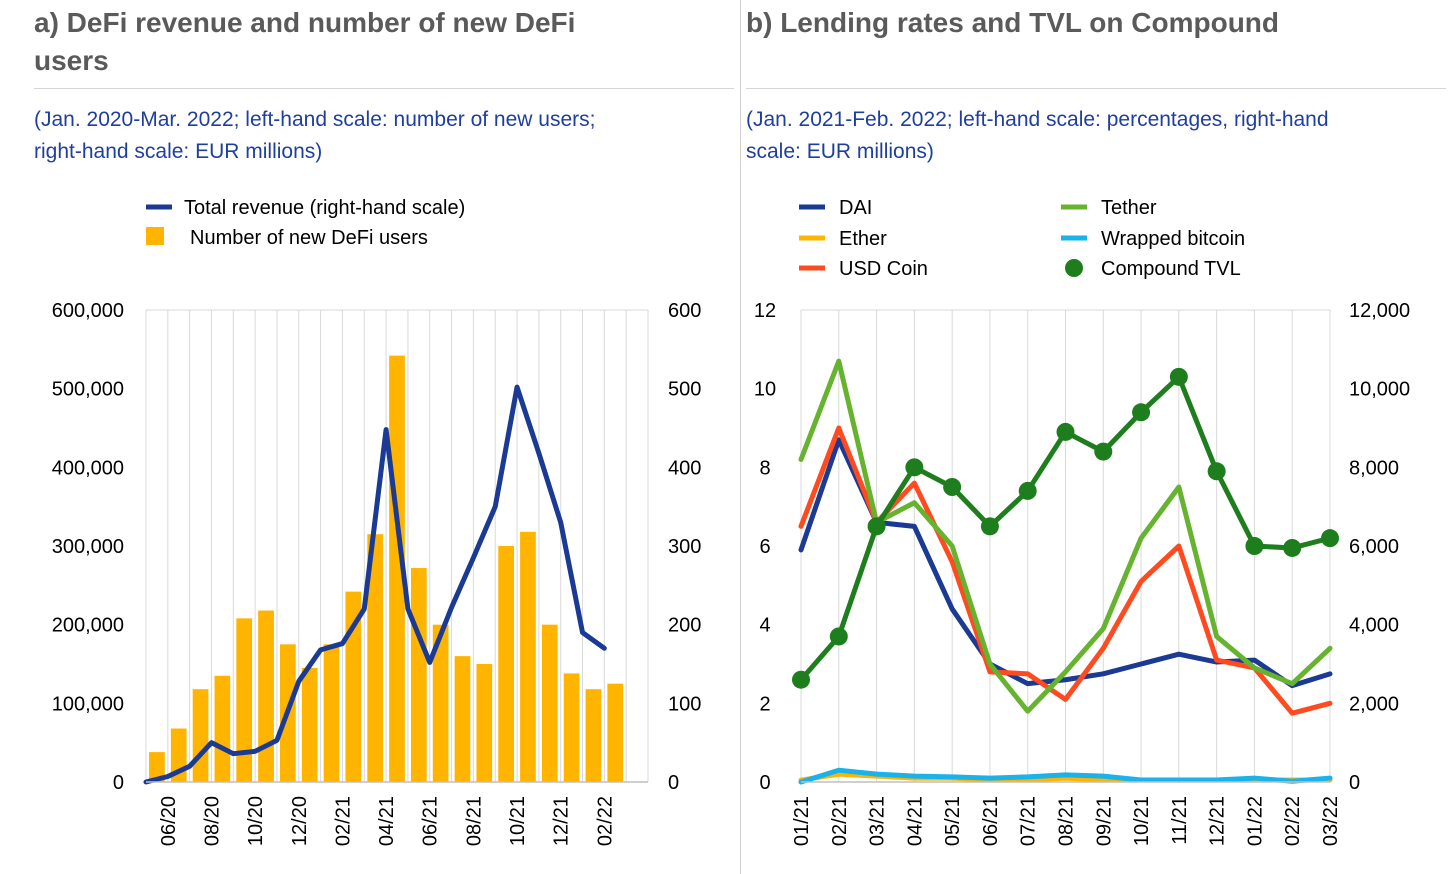  I want to click on left-tick-label: 400,000, so click(88, 468).